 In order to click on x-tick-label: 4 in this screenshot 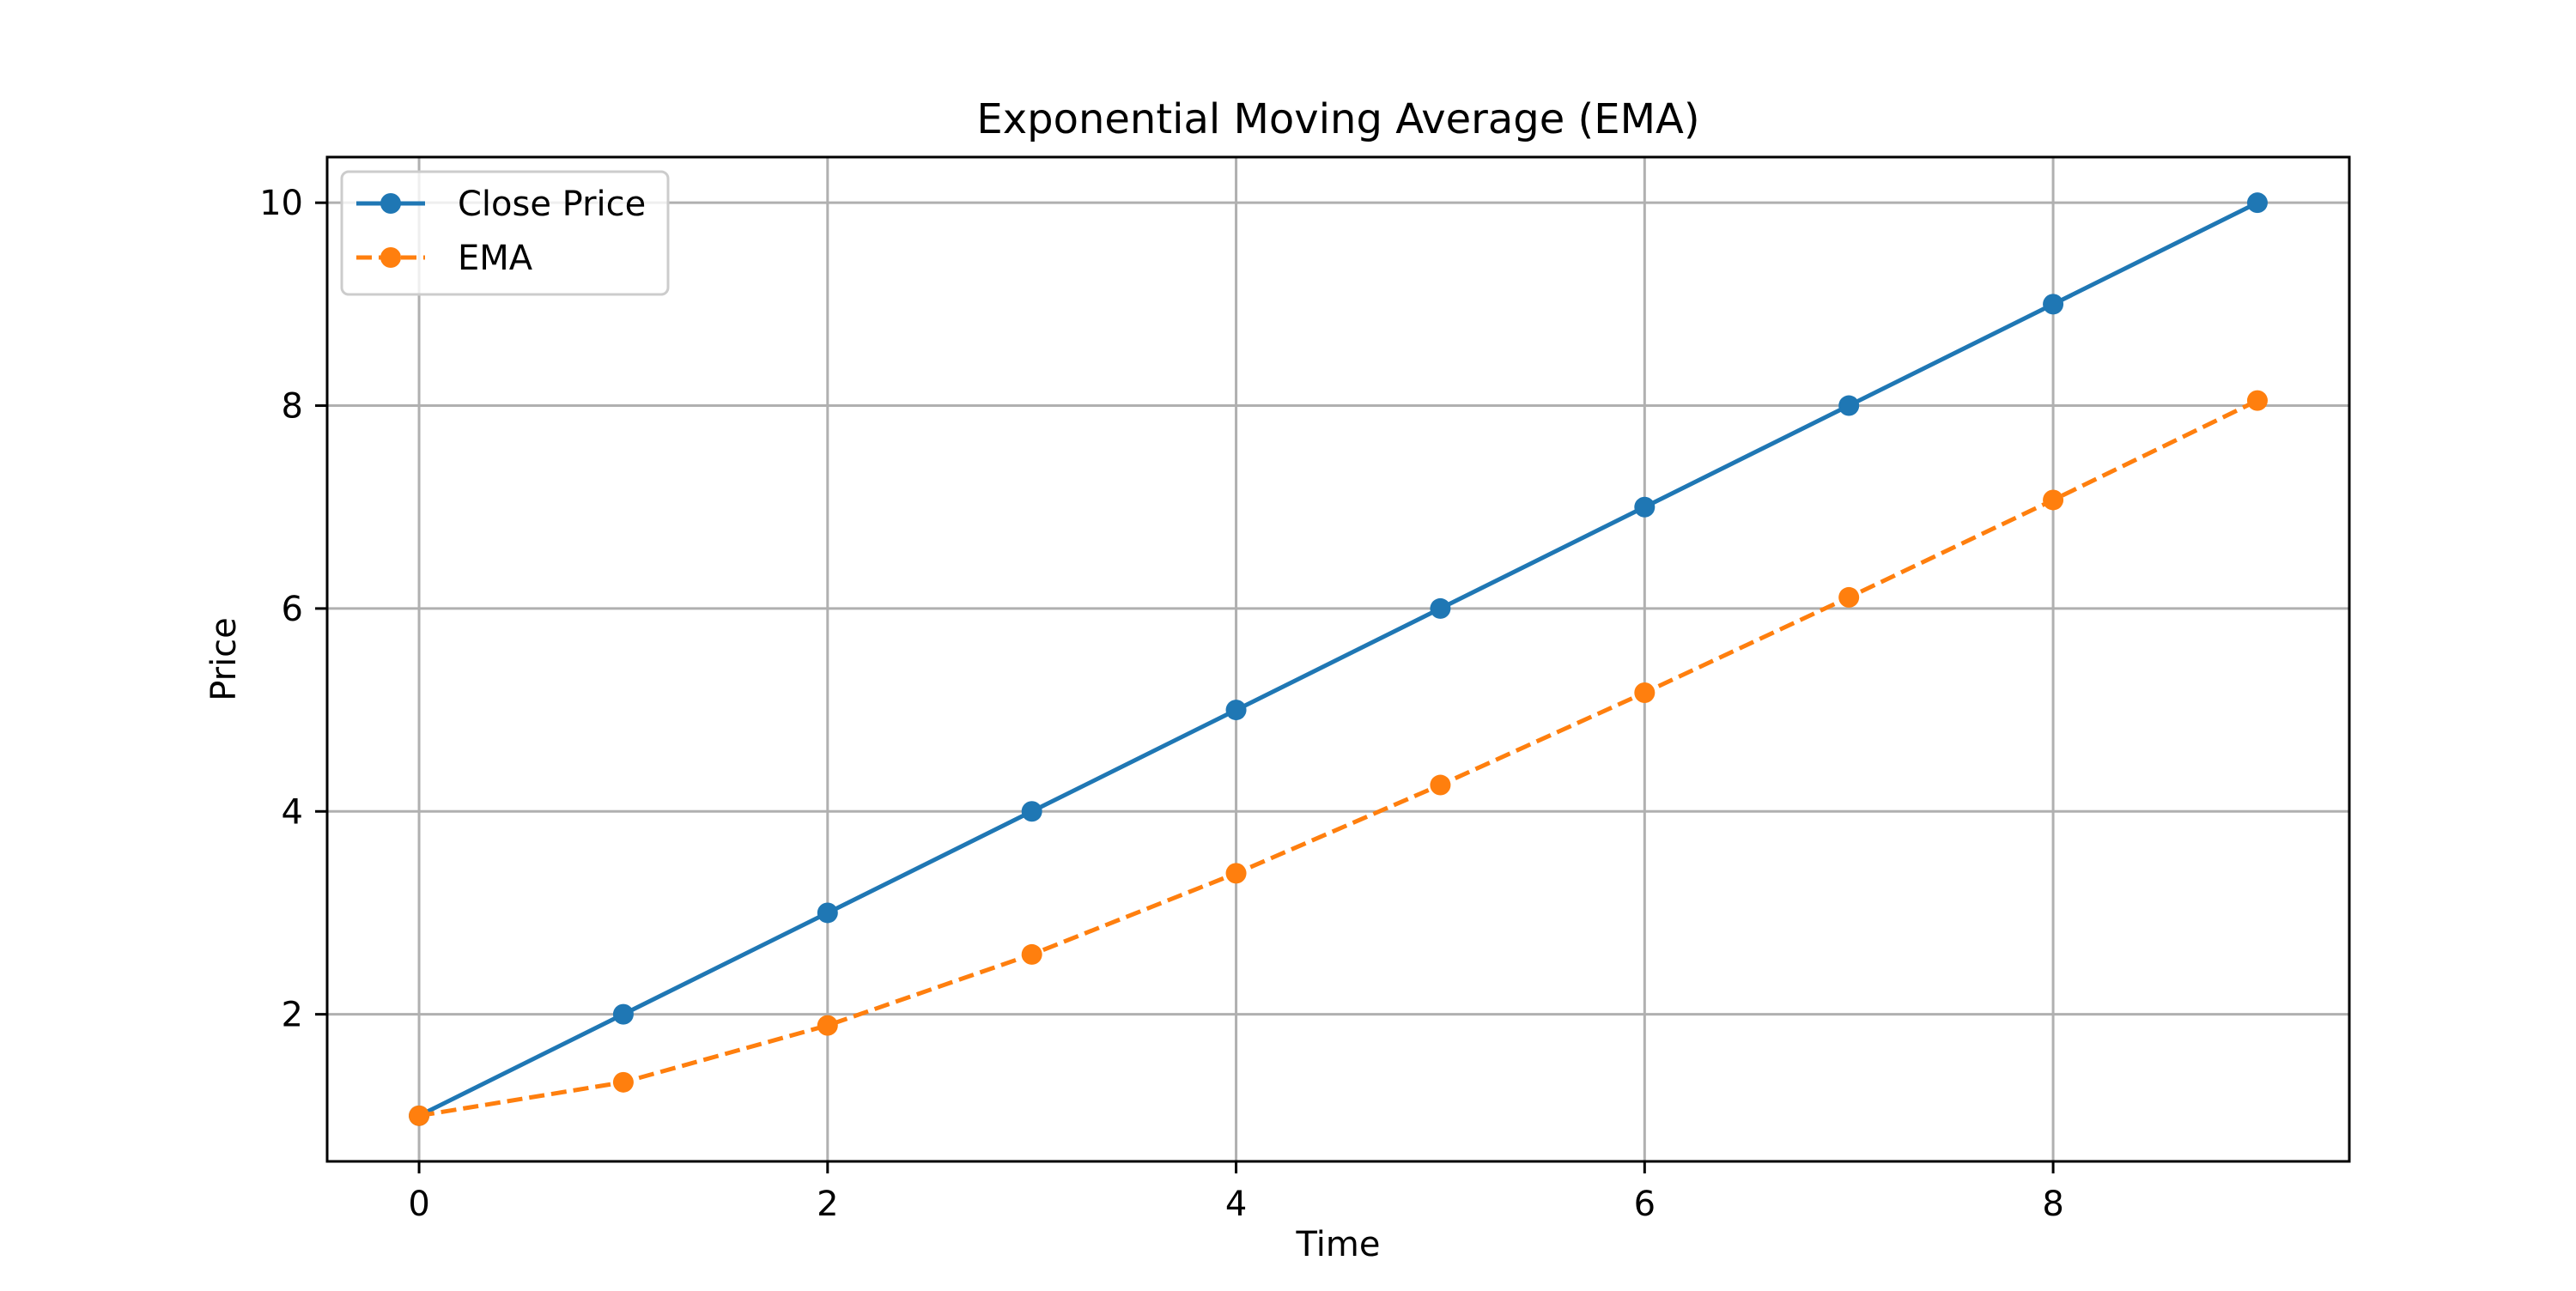, I will do `click(1236, 1205)`.